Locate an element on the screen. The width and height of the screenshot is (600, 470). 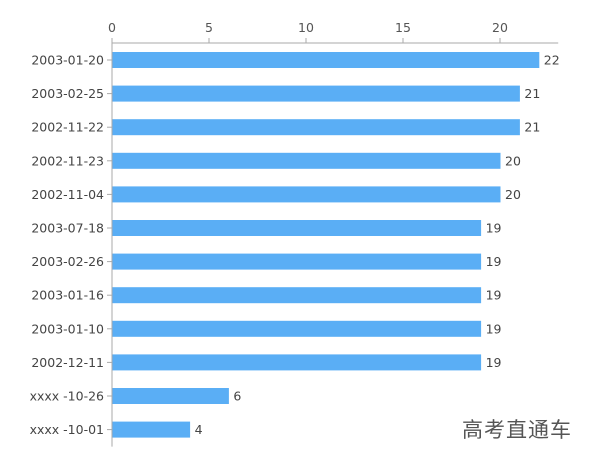
x-tick-label: 20 is located at coordinates (500, 27).